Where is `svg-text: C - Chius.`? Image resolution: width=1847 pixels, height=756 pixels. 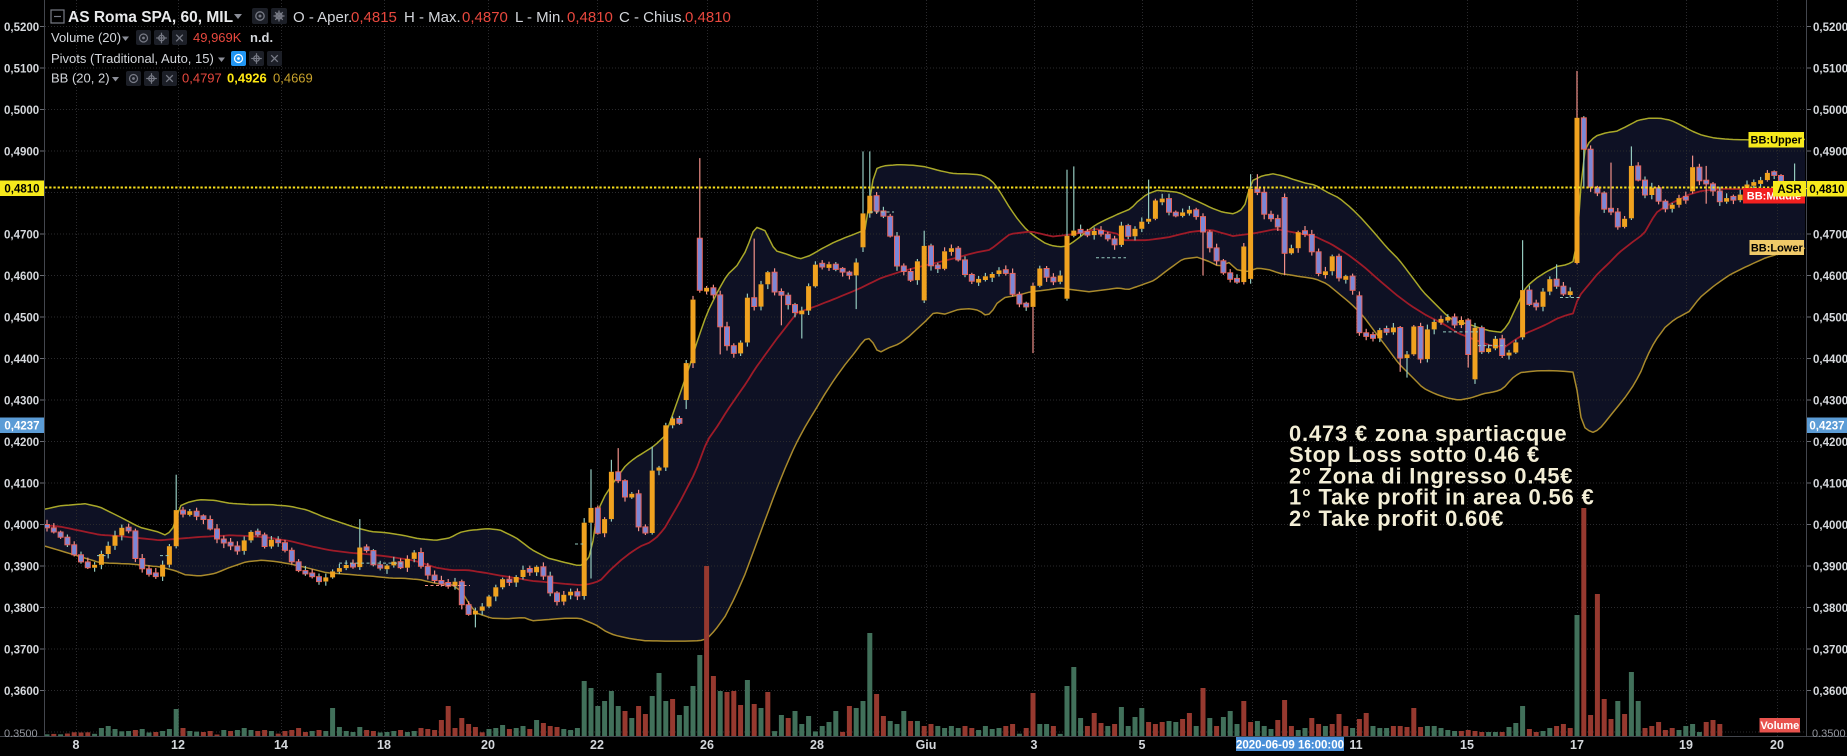 svg-text: C - Chius. is located at coordinates (652, 17).